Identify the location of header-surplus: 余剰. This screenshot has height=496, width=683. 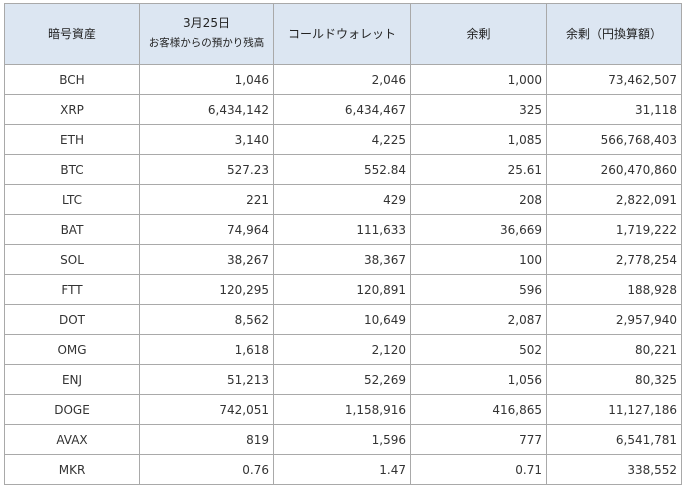
(478, 34).